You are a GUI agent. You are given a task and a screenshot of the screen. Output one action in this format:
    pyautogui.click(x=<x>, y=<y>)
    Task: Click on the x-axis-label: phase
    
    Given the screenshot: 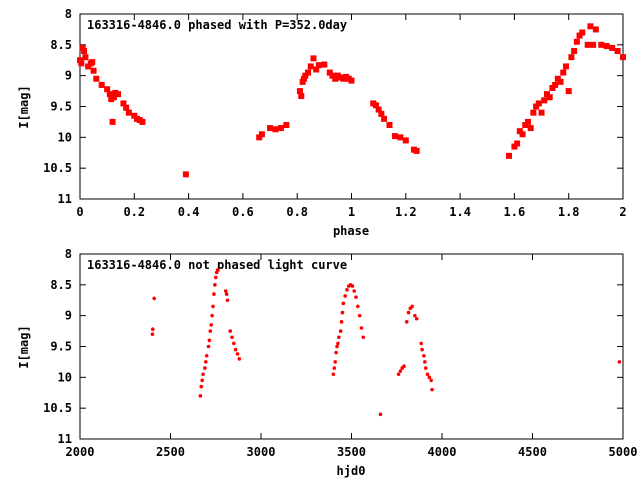 What is the action you would take?
    pyautogui.click(x=351, y=231)
    